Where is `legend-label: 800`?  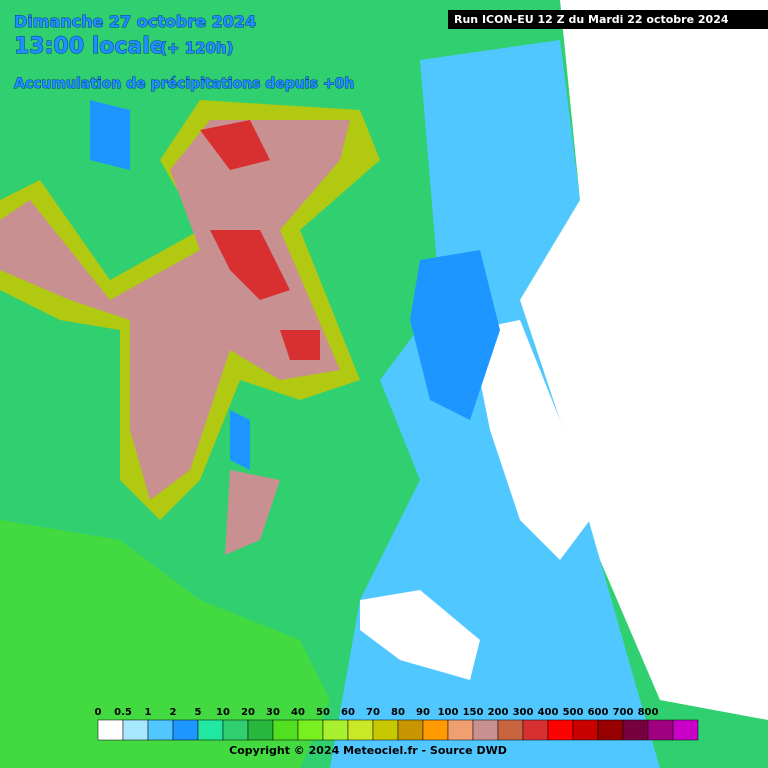 legend-label: 800 is located at coordinates (648, 712).